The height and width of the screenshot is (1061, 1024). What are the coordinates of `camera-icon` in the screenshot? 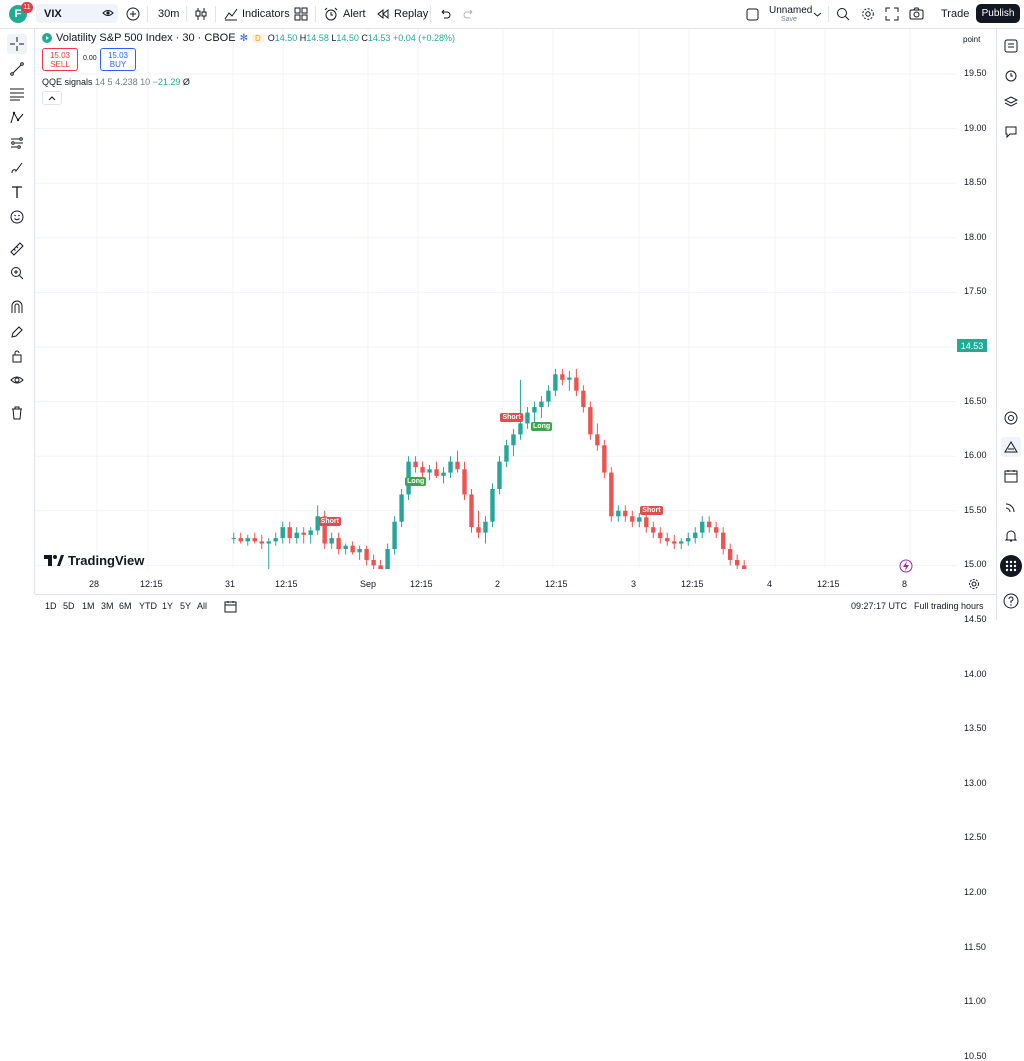 It's located at (916, 14).